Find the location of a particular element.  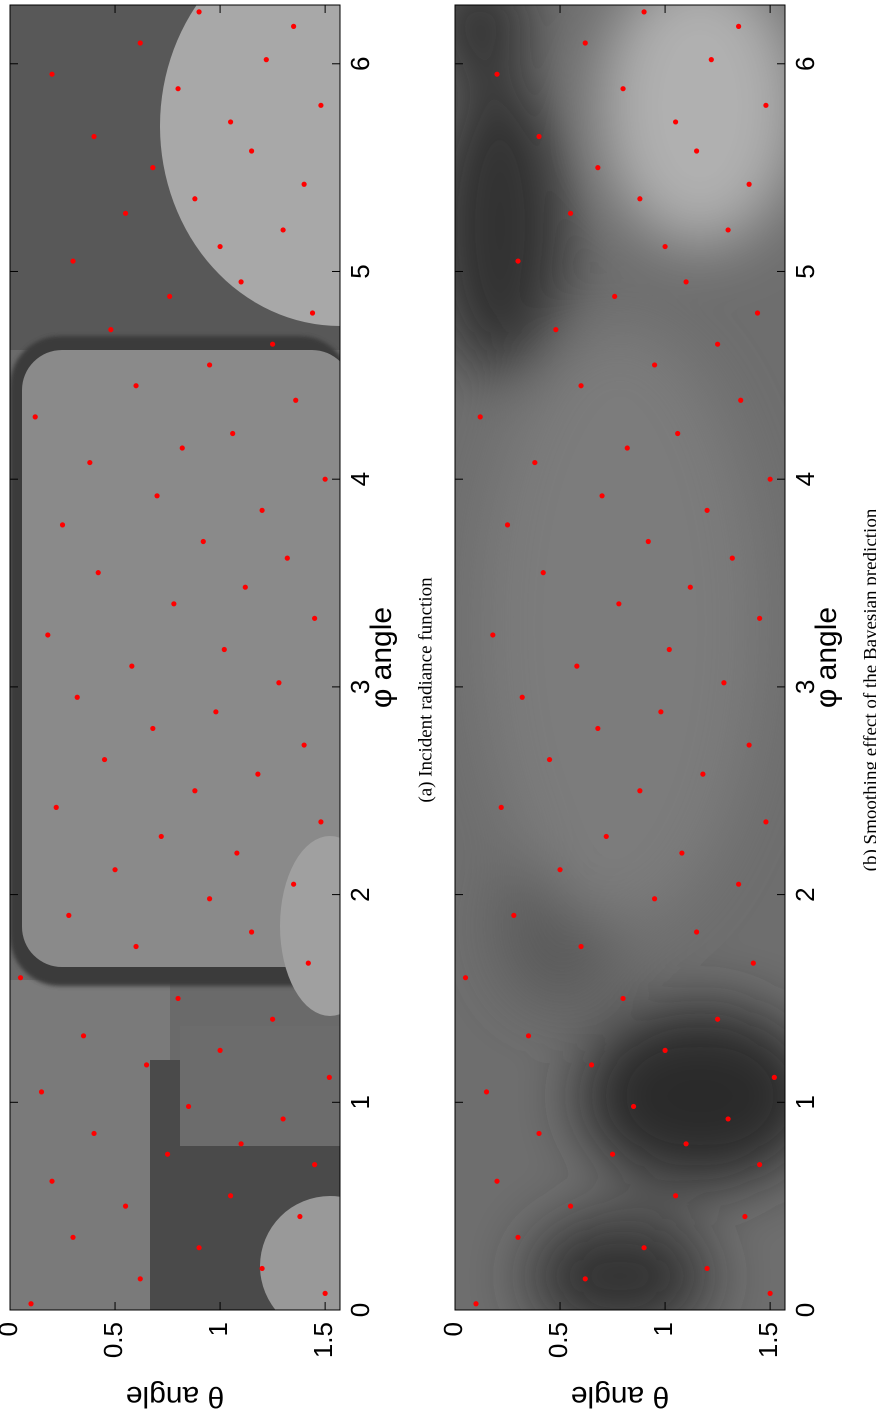

y-tick-label: 1 is located at coordinates (663, 1329).